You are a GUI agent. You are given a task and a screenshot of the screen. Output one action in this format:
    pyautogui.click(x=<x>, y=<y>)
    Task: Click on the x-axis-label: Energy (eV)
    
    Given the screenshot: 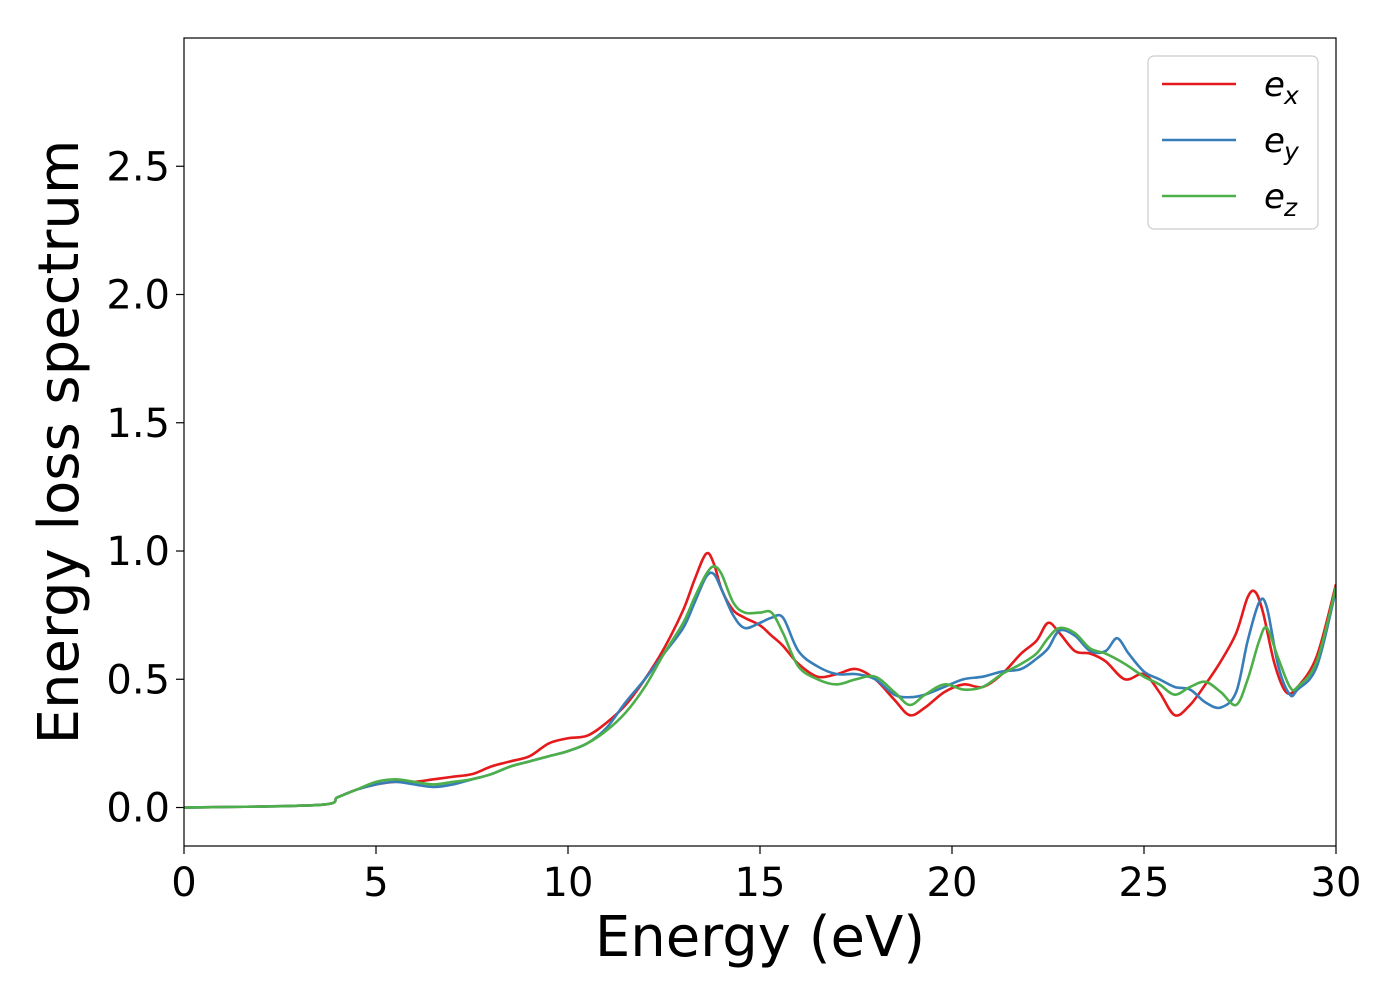 What is the action you would take?
    pyautogui.click(x=760, y=937)
    